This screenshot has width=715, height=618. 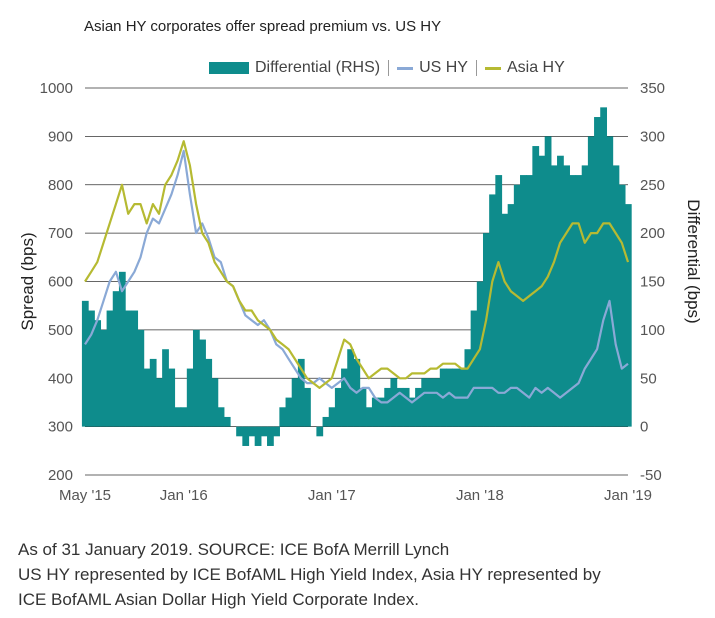 What do you see at coordinates (60, 185) in the screenshot?
I see `left-axis-tick-label: 800` at bounding box center [60, 185].